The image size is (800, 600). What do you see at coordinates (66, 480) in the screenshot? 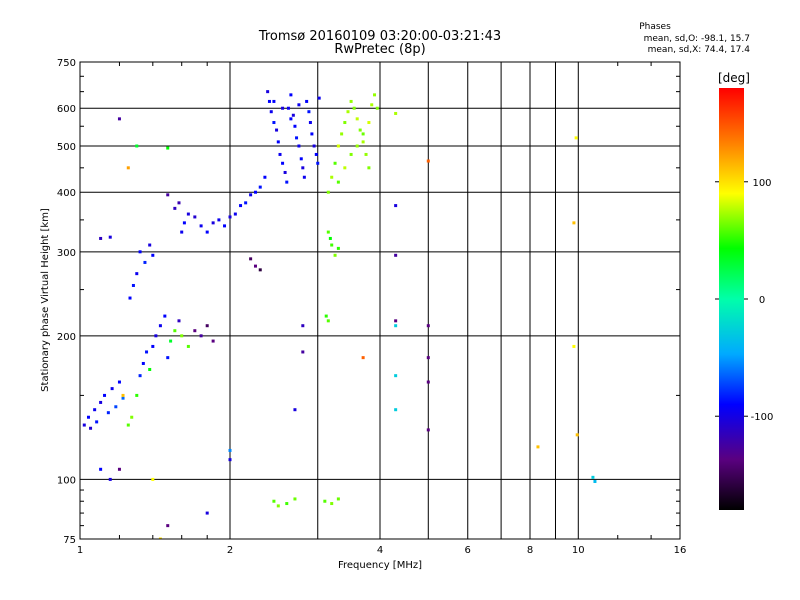
I see `y-tick-label: 100` at bounding box center [66, 480].